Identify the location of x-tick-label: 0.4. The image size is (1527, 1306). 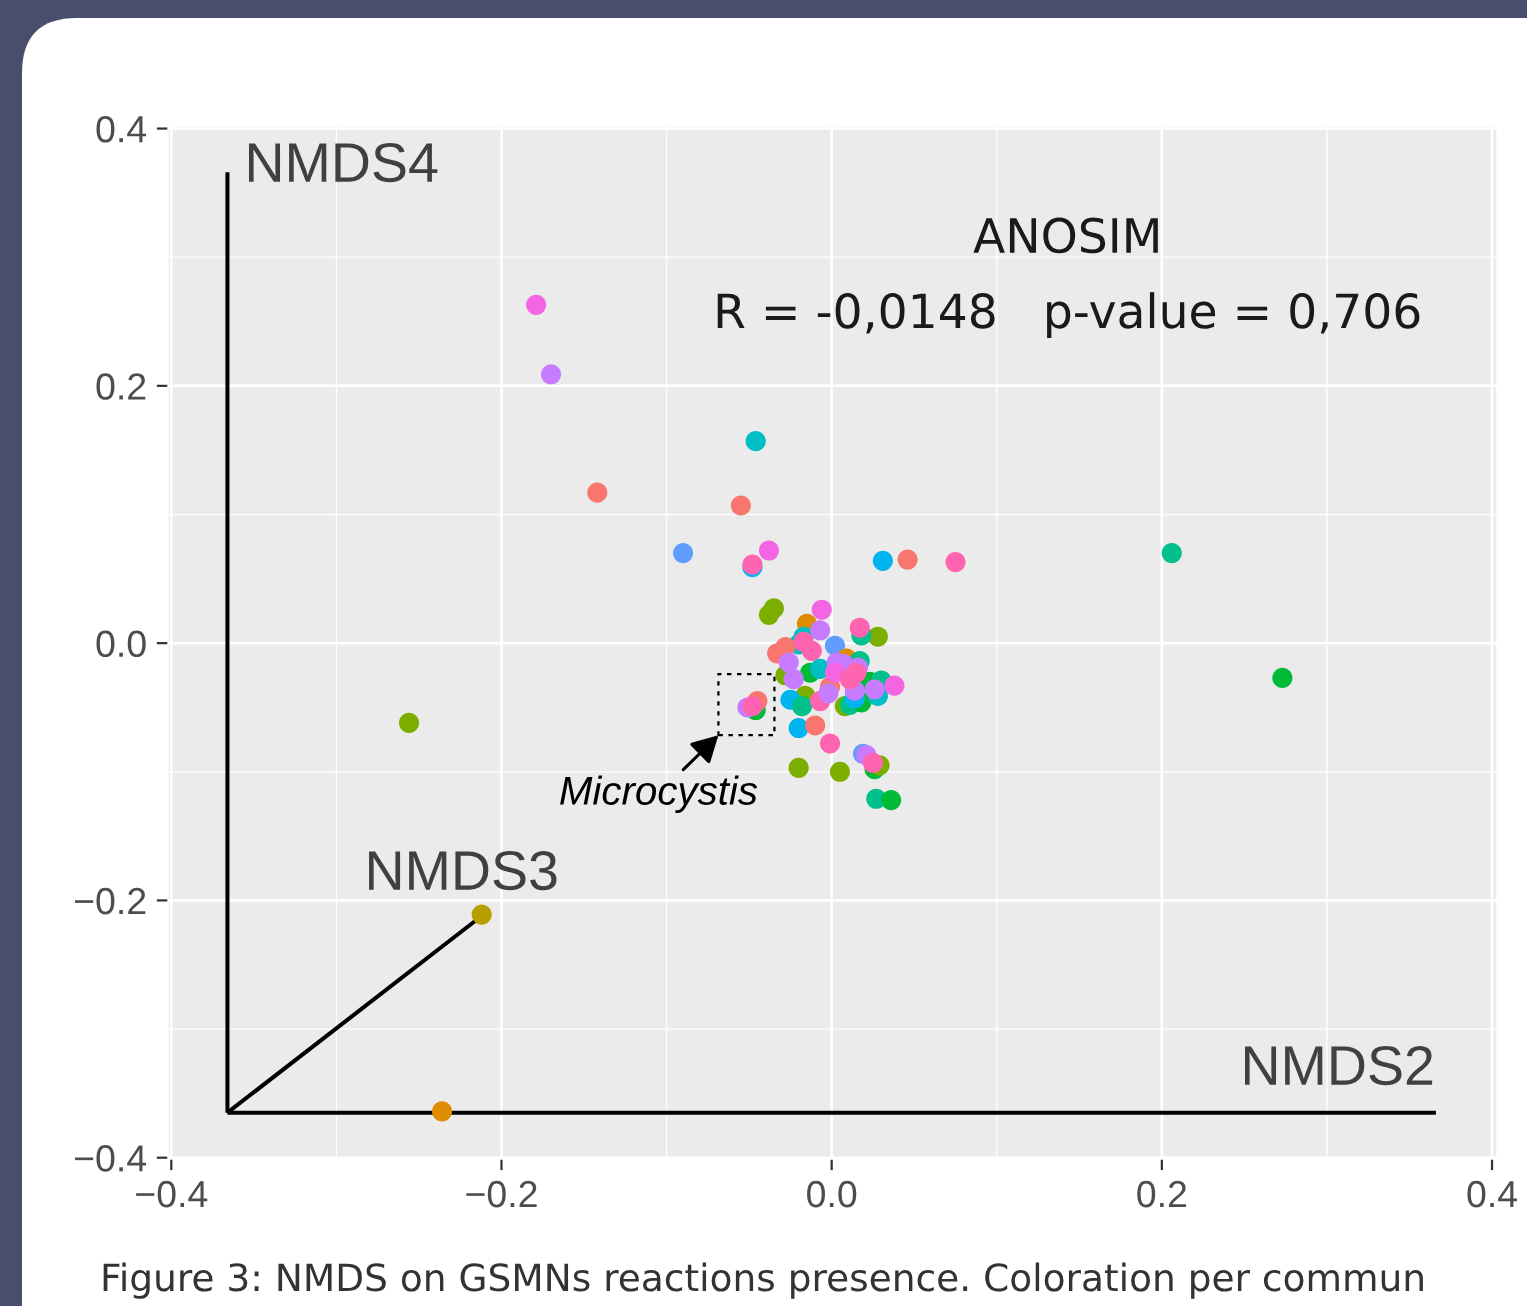
(1492, 1194).